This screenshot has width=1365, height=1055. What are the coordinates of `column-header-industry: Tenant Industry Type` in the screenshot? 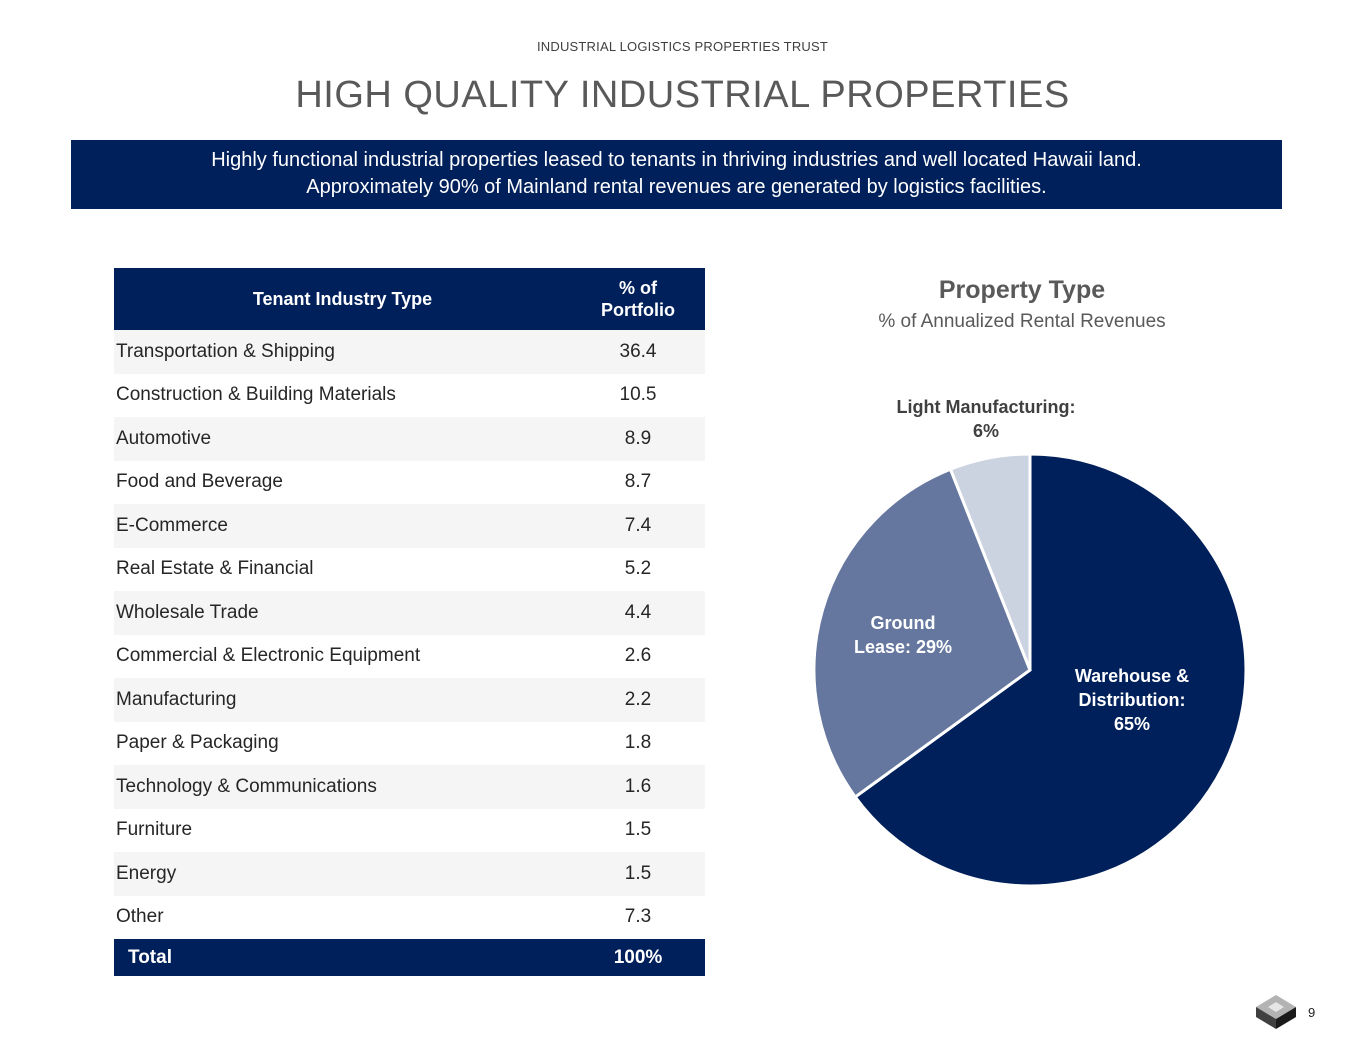 It's located at (342, 299).